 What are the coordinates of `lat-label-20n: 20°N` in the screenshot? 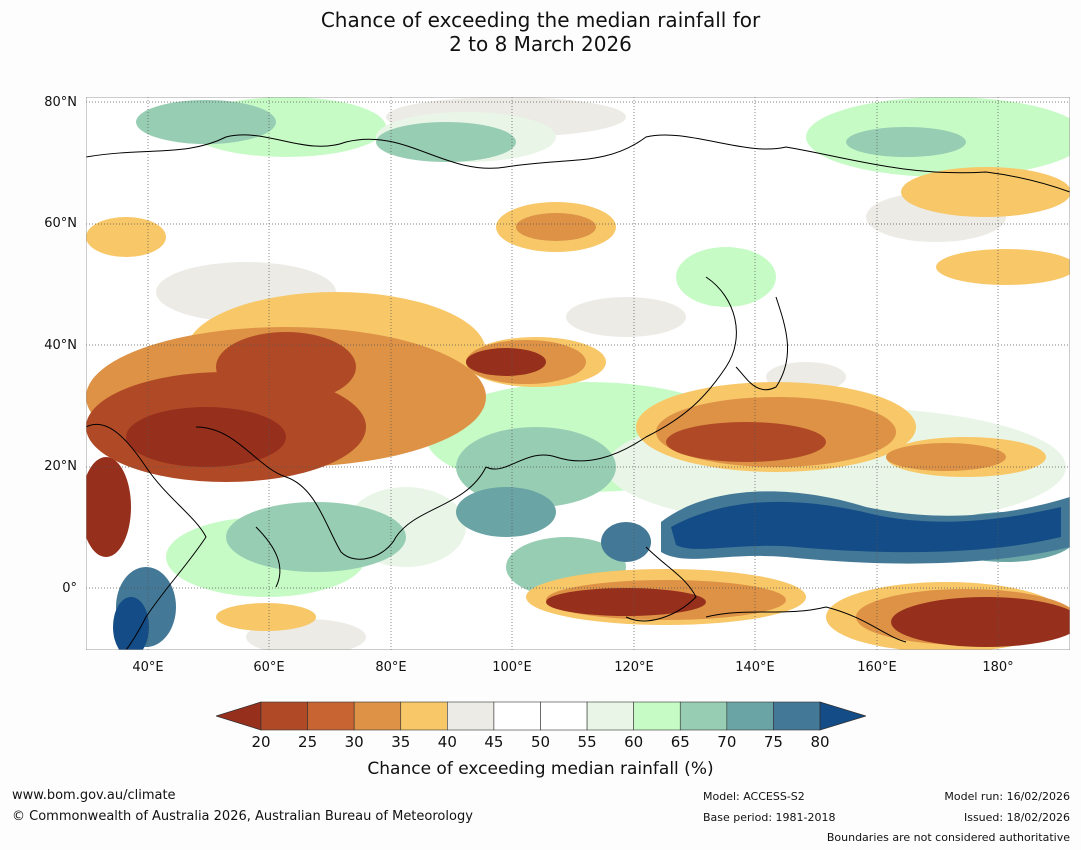 It's located at (60, 466).